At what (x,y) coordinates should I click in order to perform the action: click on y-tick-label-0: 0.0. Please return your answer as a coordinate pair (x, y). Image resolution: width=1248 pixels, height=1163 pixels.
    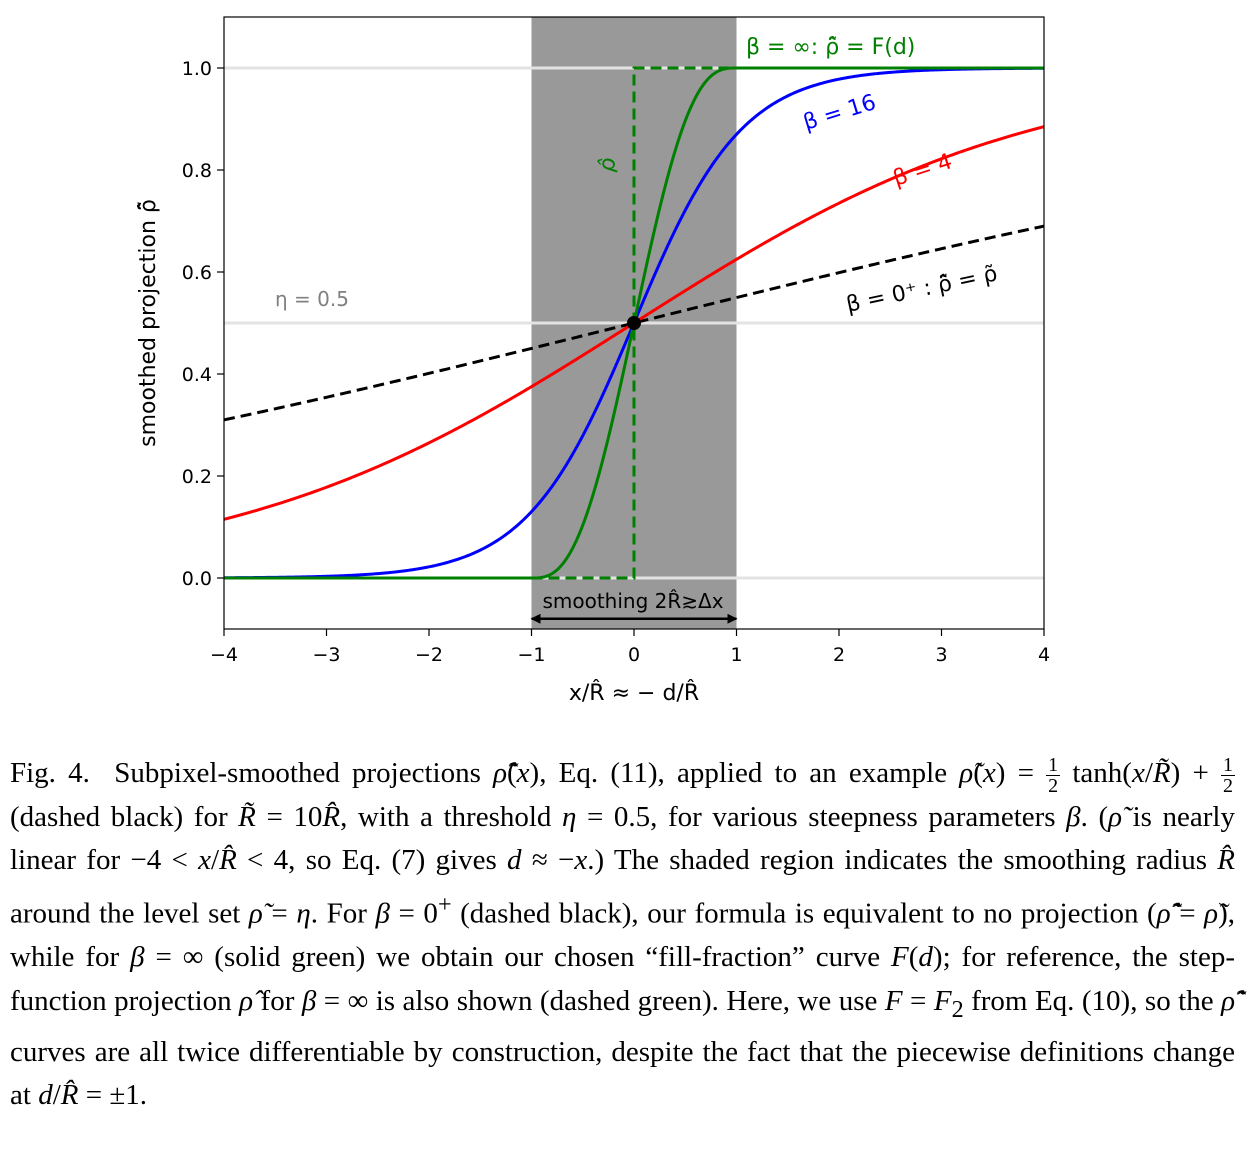
    Looking at the image, I should click on (197, 579).